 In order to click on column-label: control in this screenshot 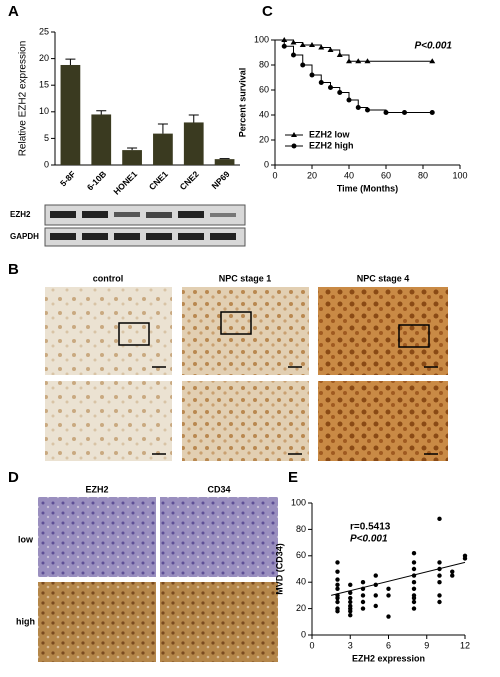, I will do `click(108, 278)`.